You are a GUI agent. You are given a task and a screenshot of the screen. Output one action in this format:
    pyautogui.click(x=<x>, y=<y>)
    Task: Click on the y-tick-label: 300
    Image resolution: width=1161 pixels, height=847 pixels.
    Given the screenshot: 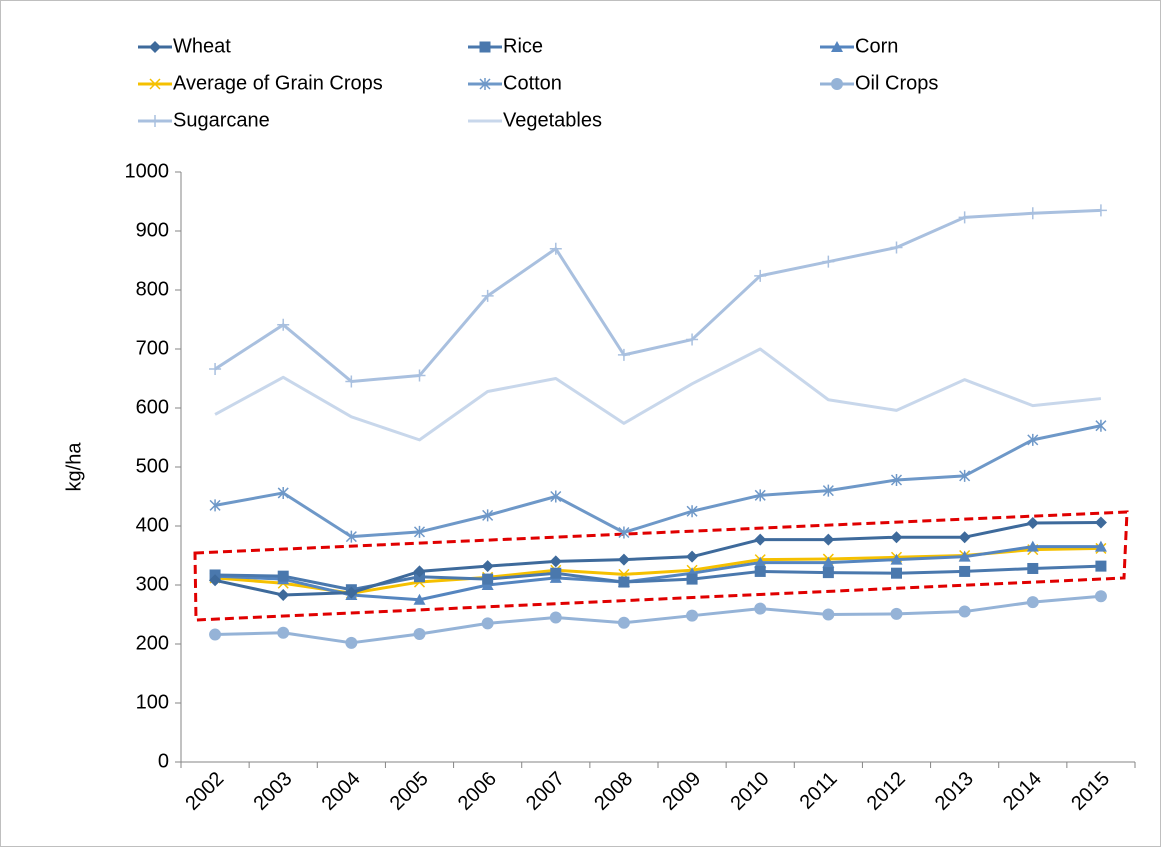 What is the action you would take?
    pyautogui.click(x=152, y=584)
    